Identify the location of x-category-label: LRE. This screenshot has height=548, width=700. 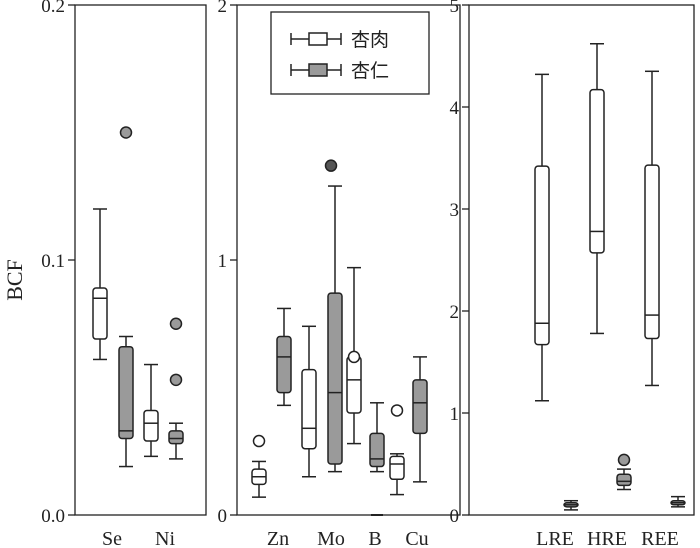
(555, 538).